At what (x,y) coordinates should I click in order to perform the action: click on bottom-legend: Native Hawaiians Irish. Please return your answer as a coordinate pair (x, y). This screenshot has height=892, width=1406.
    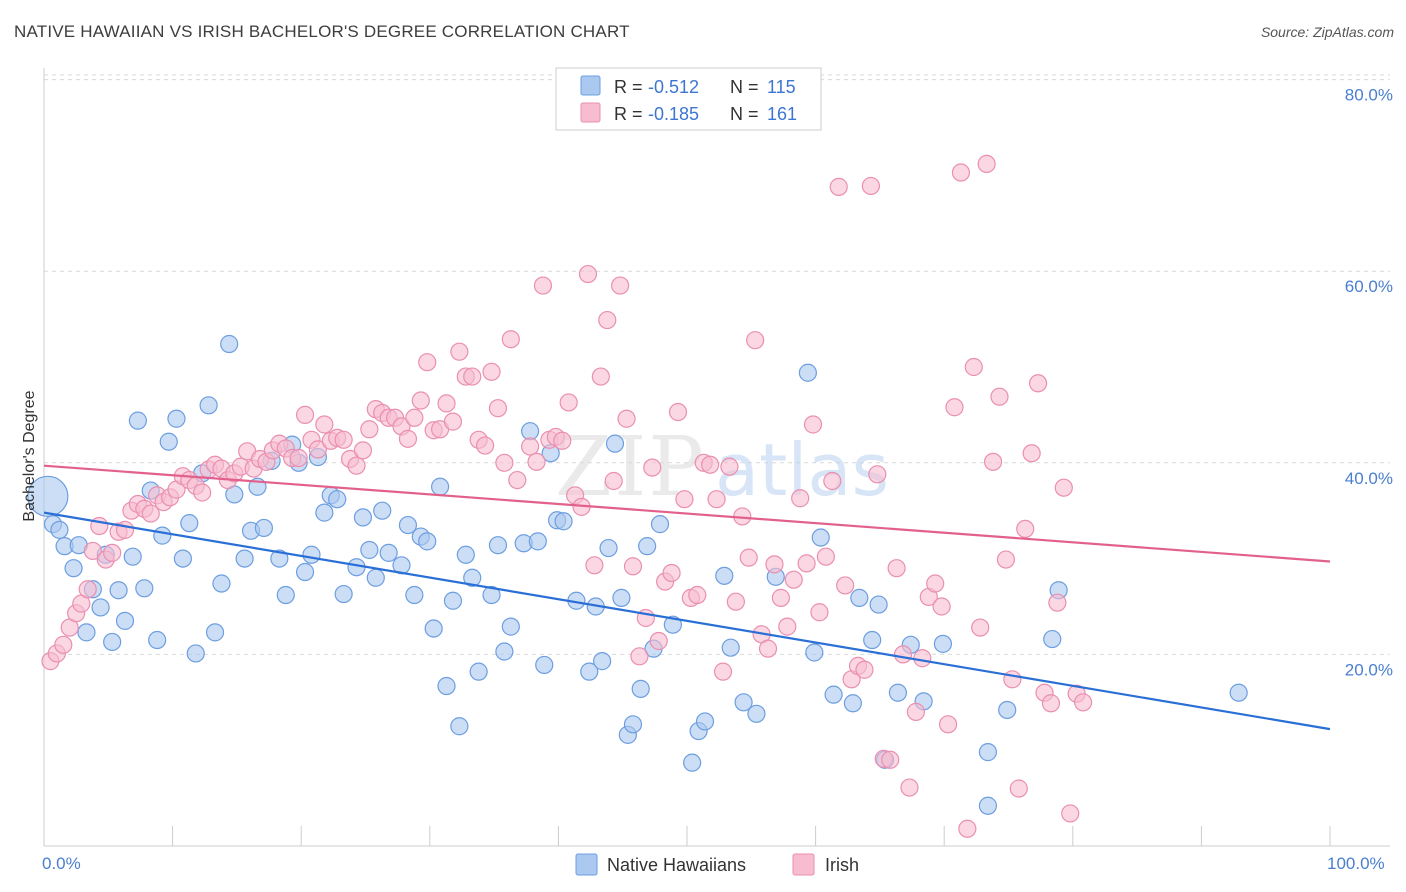
    Looking at the image, I should click on (717, 864).